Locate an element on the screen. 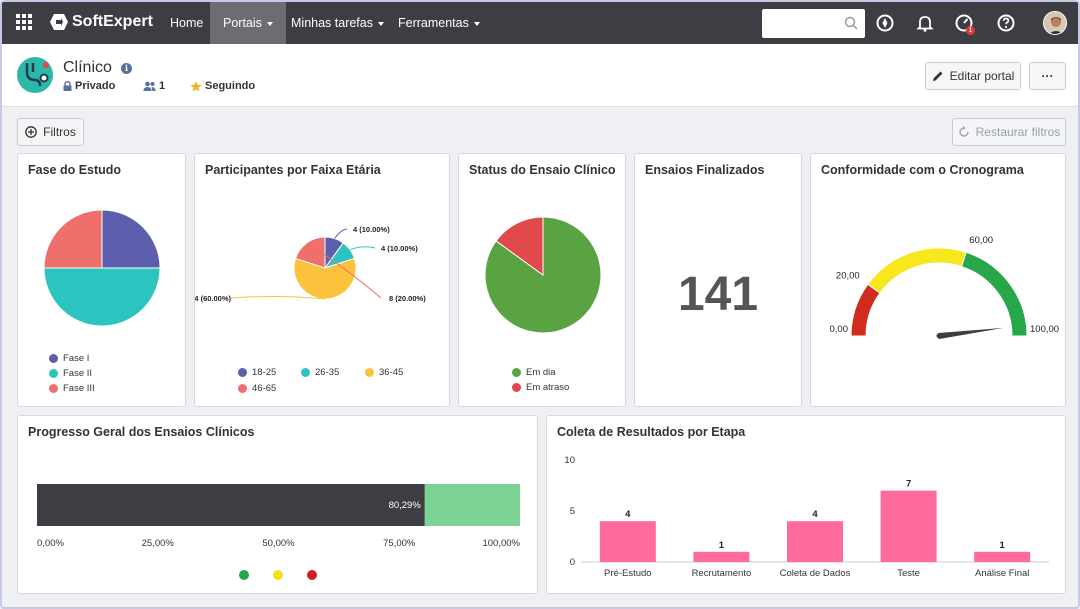 The height and width of the screenshot is (609, 1080). apps-grid-icon is located at coordinates (24, 22).